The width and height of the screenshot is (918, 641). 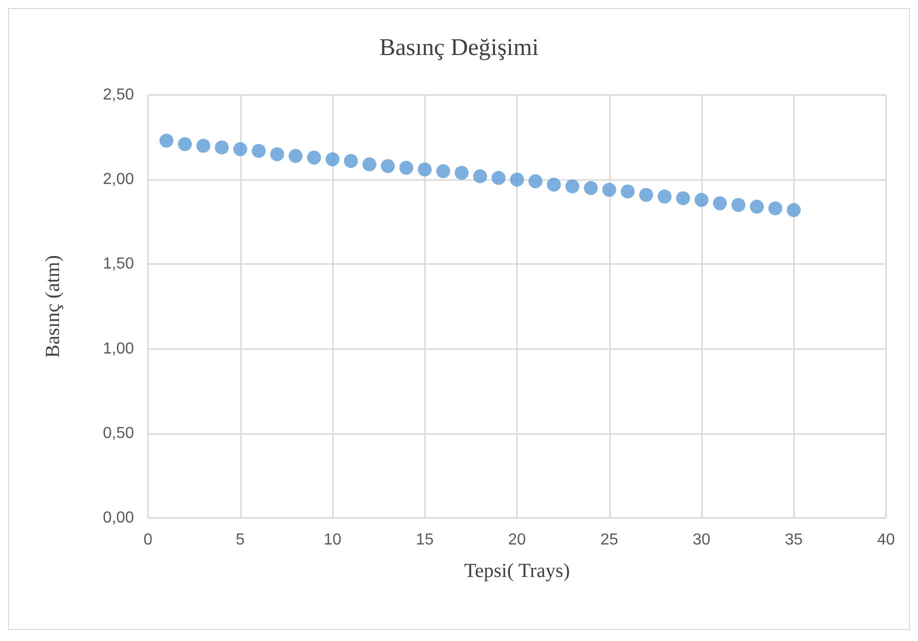 I want to click on y-axis-title: Basınç (atm), so click(x=53, y=306).